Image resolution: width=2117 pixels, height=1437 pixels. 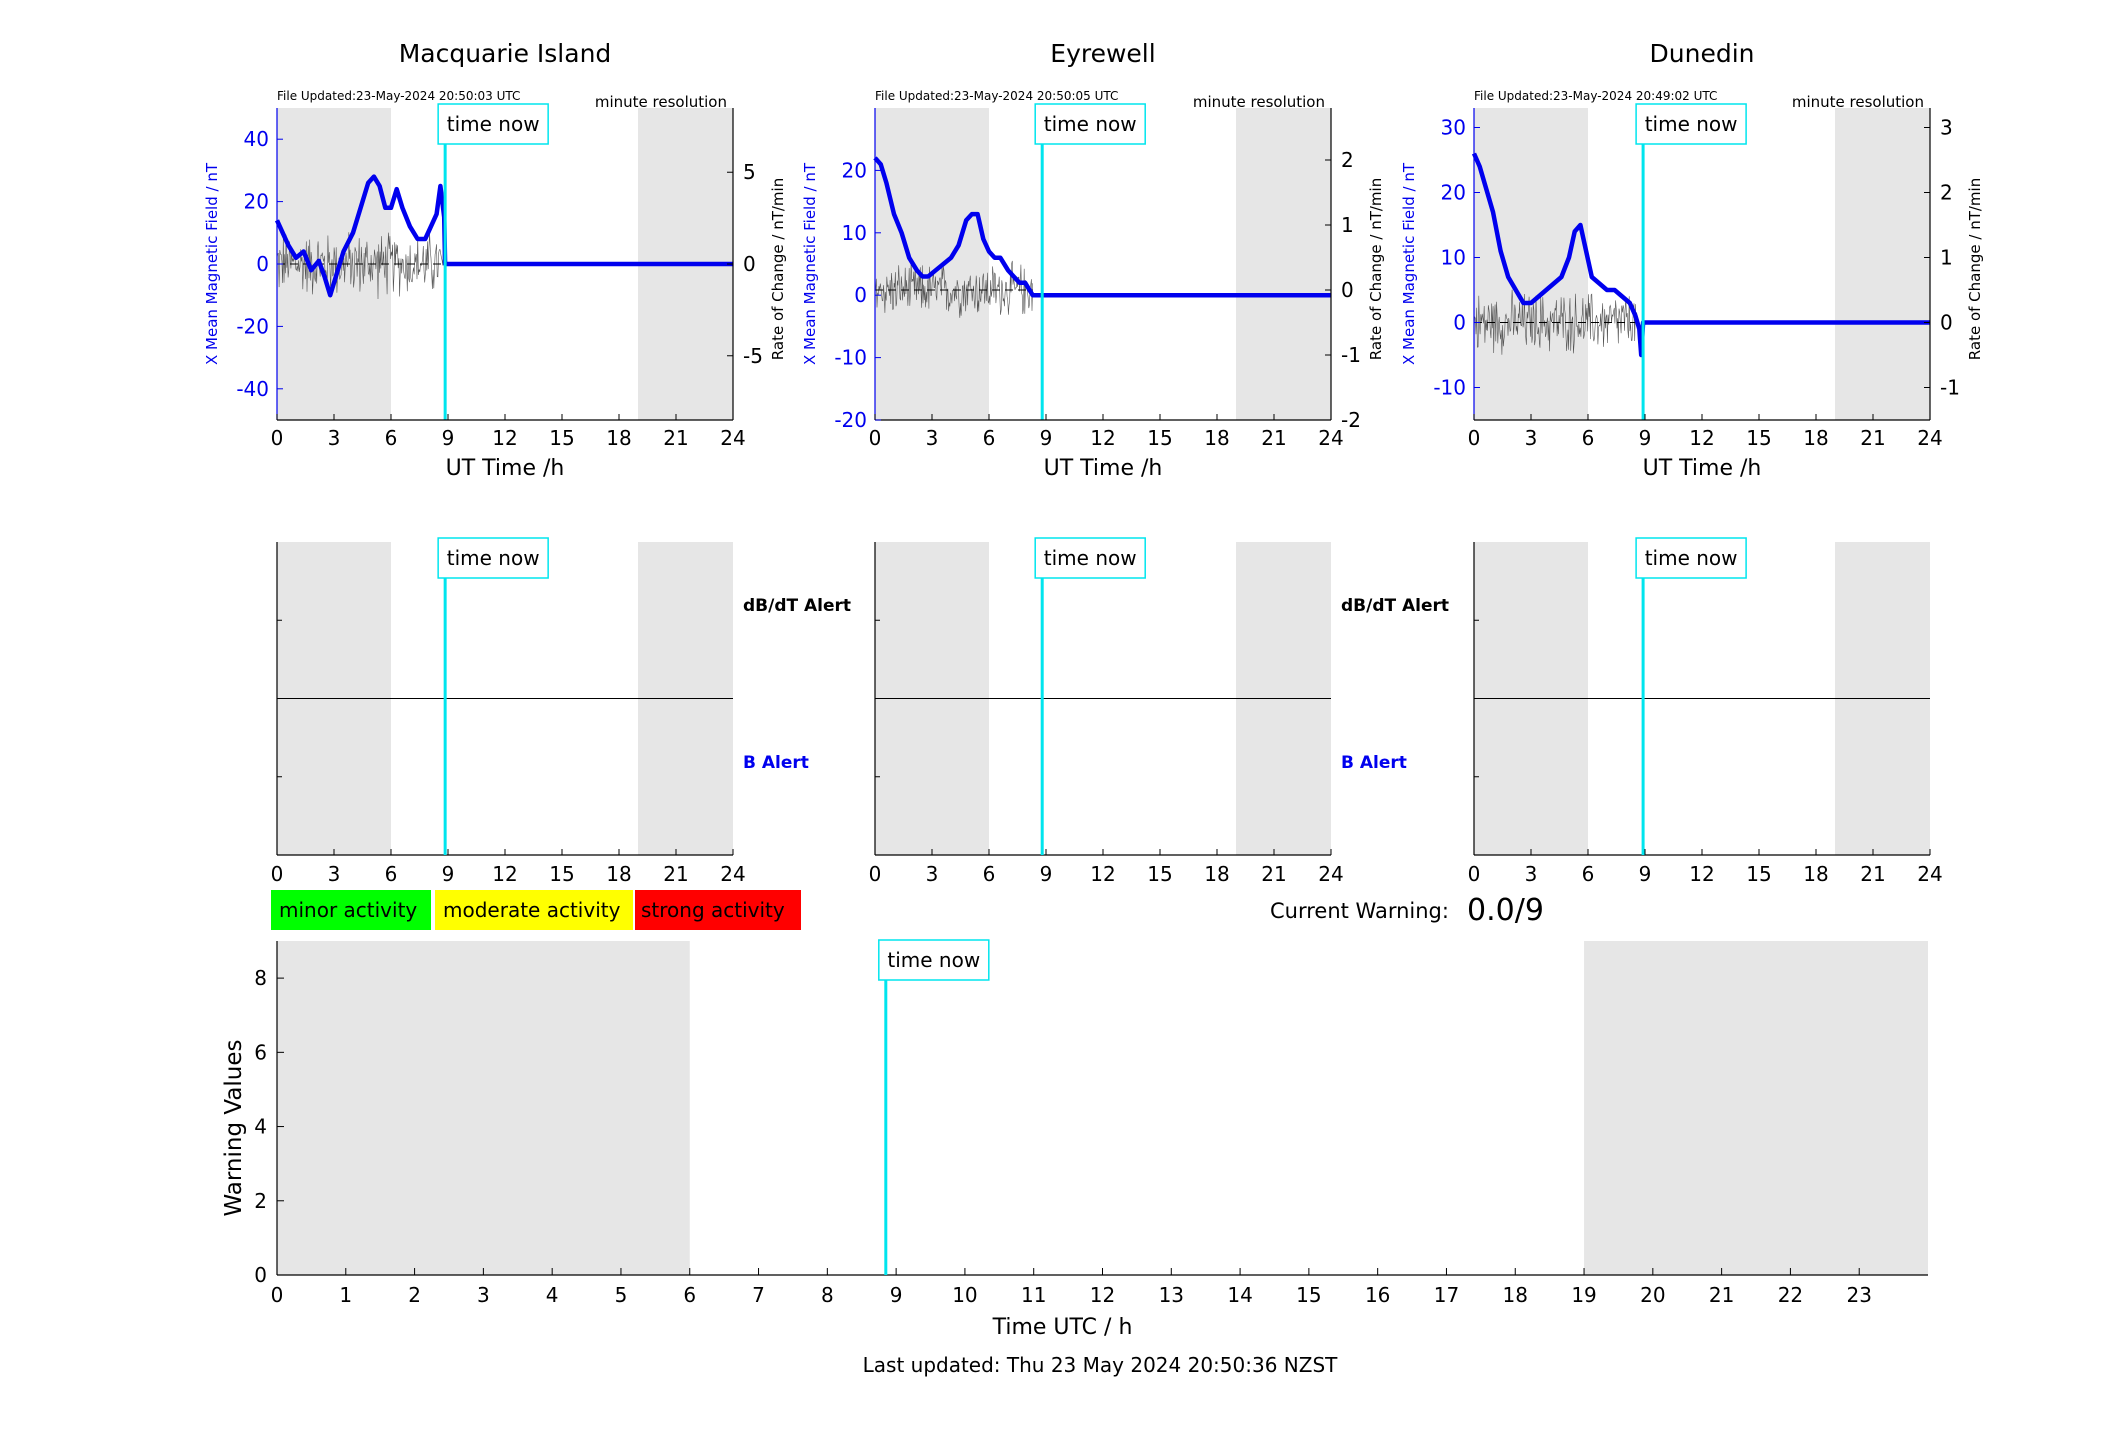 What do you see at coordinates (1239, 1295) in the screenshot?
I see `x-tick-label: 14` at bounding box center [1239, 1295].